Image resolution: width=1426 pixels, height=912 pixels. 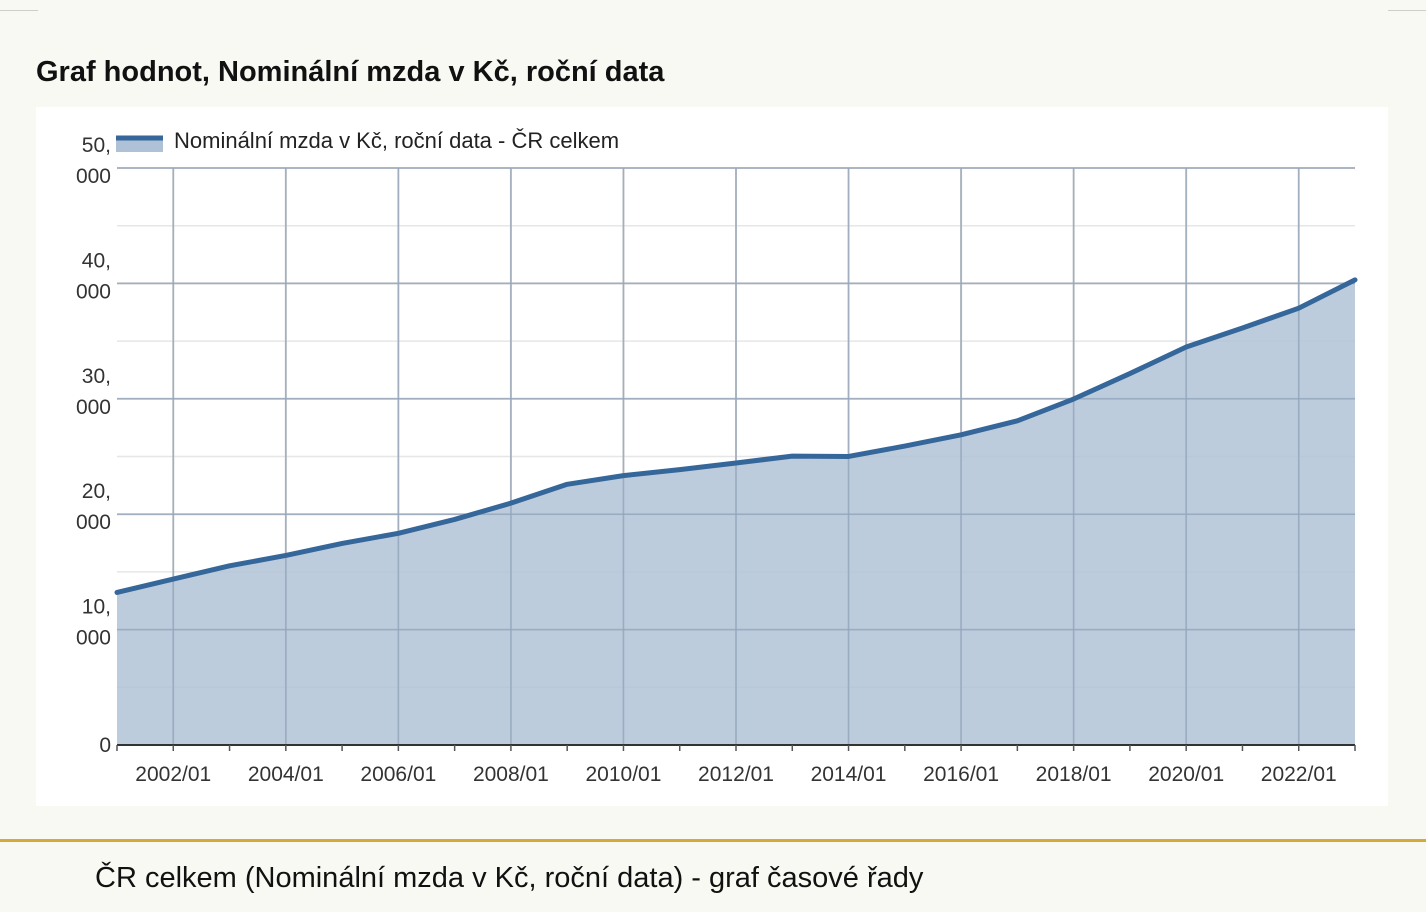 What do you see at coordinates (139, 145) in the screenshot?
I see `legend-swatch-area` at bounding box center [139, 145].